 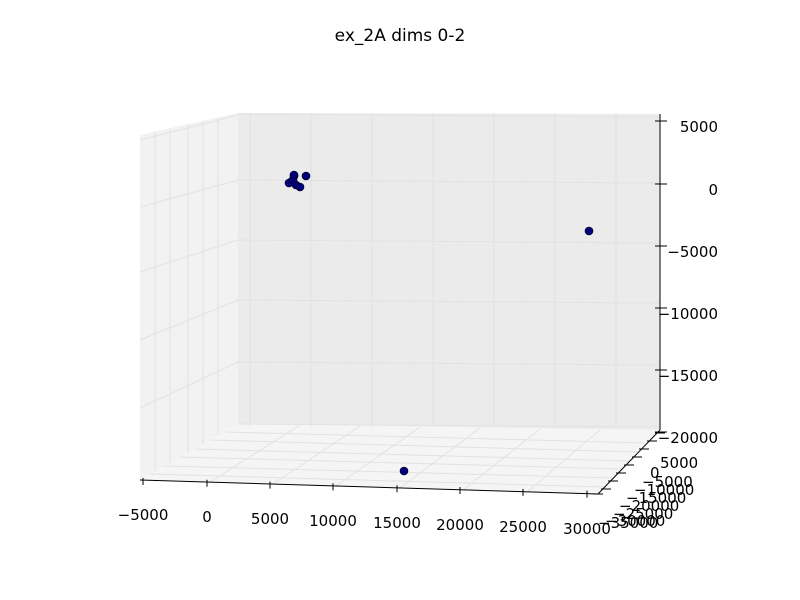 I want to click on chart-title: ex_2A dims 0-2, so click(x=400, y=36).